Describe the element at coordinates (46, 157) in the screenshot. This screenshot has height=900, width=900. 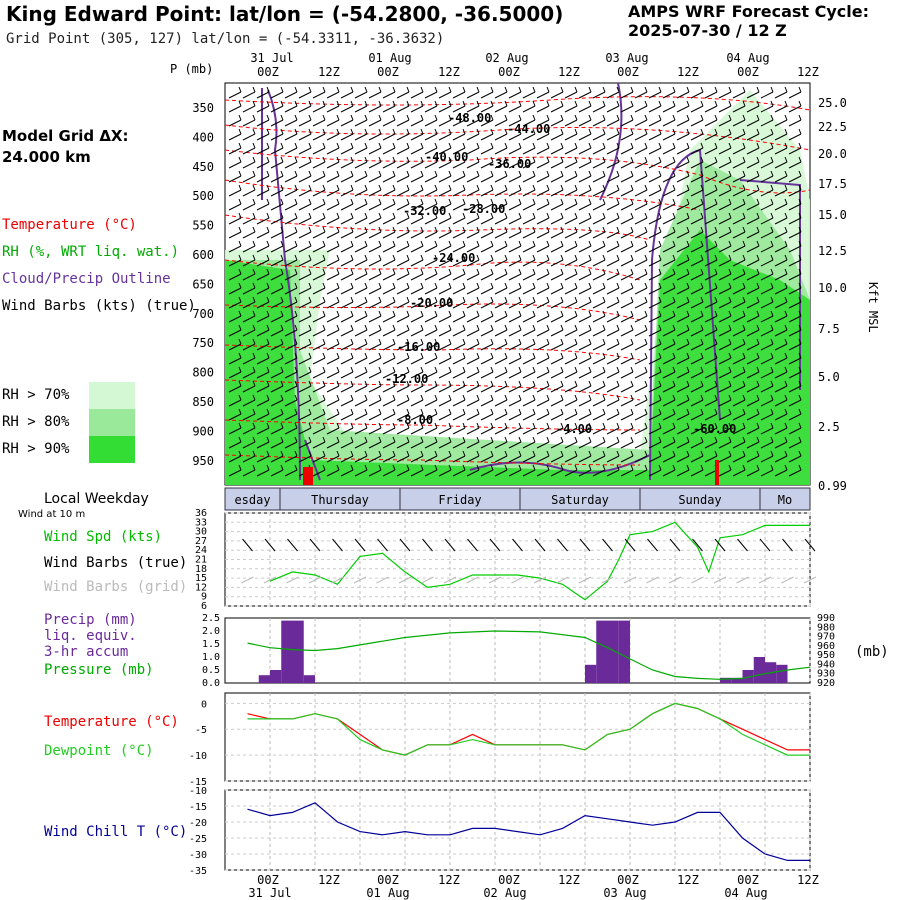
I see `model-grid-value: 24.000 km` at that location.